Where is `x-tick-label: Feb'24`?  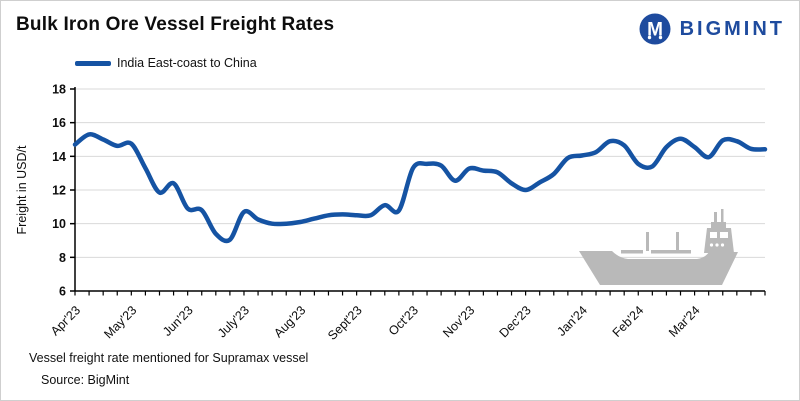 x-tick-label: Feb'24 is located at coordinates (628, 321).